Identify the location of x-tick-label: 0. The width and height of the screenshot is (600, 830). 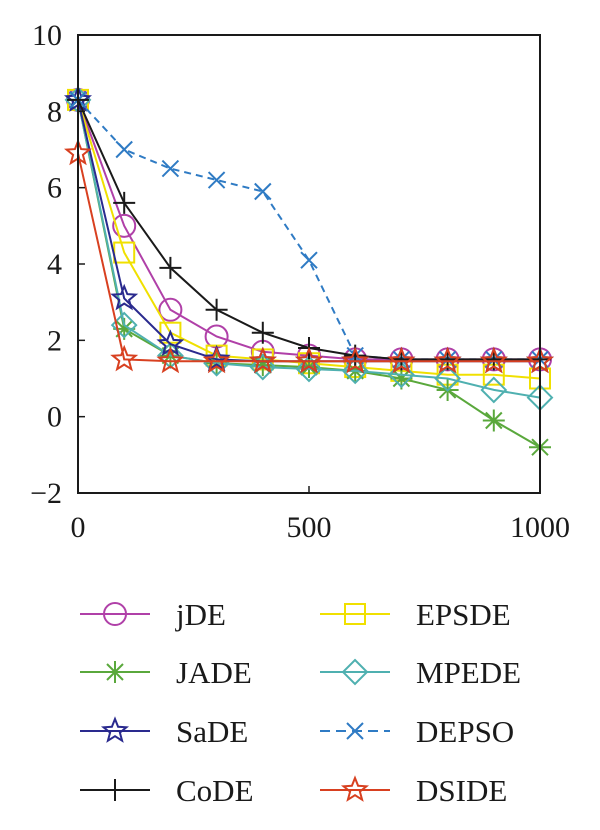
(78, 527).